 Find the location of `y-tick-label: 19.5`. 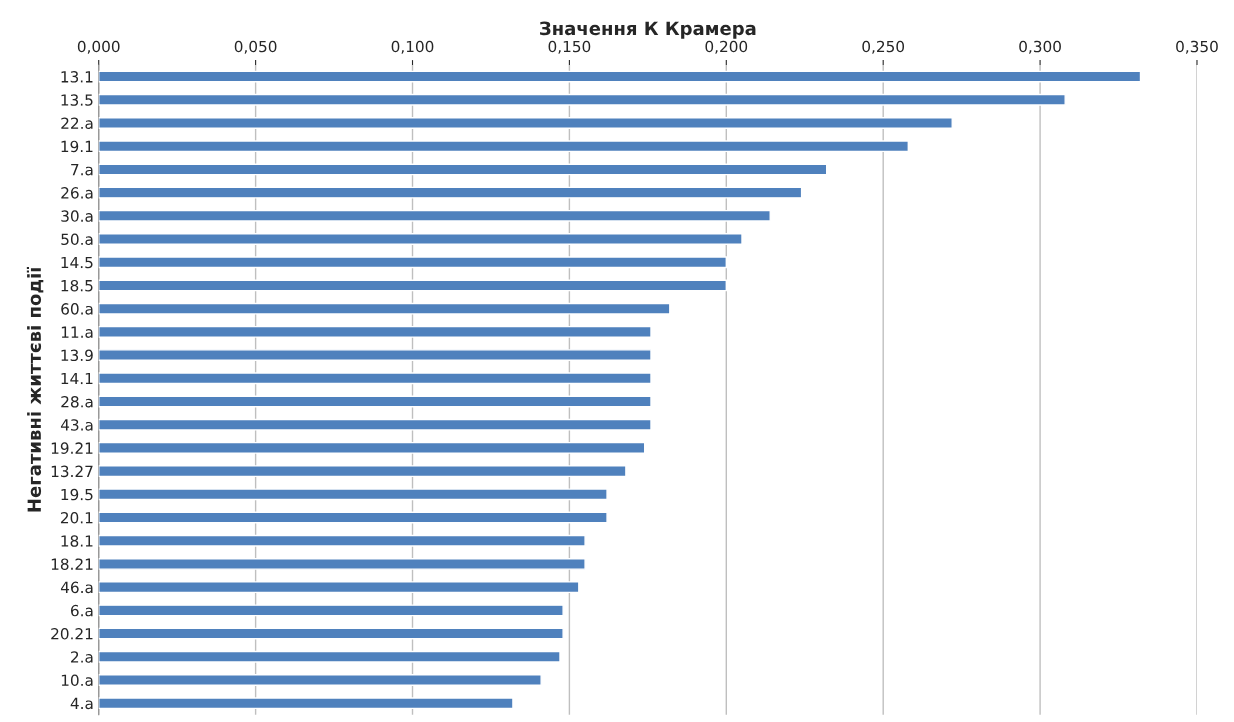

y-tick-label: 19.5 is located at coordinates (77, 494).